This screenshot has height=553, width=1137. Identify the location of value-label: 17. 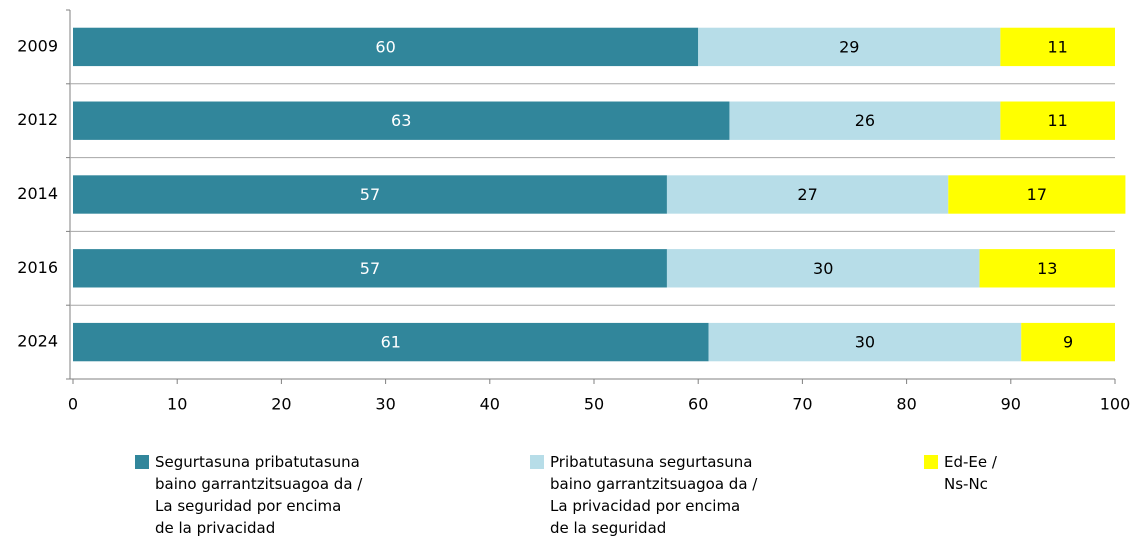
(1037, 194).